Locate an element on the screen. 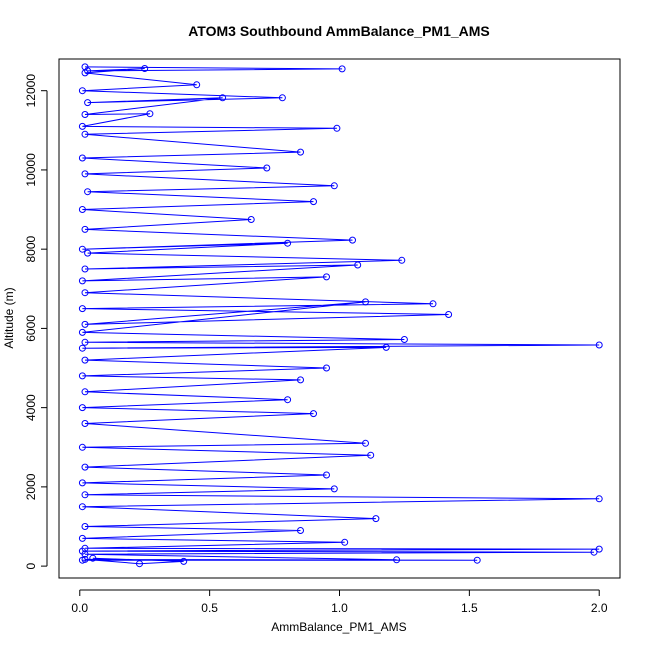  y-tick-label: 10000 is located at coordinates (31, 170).